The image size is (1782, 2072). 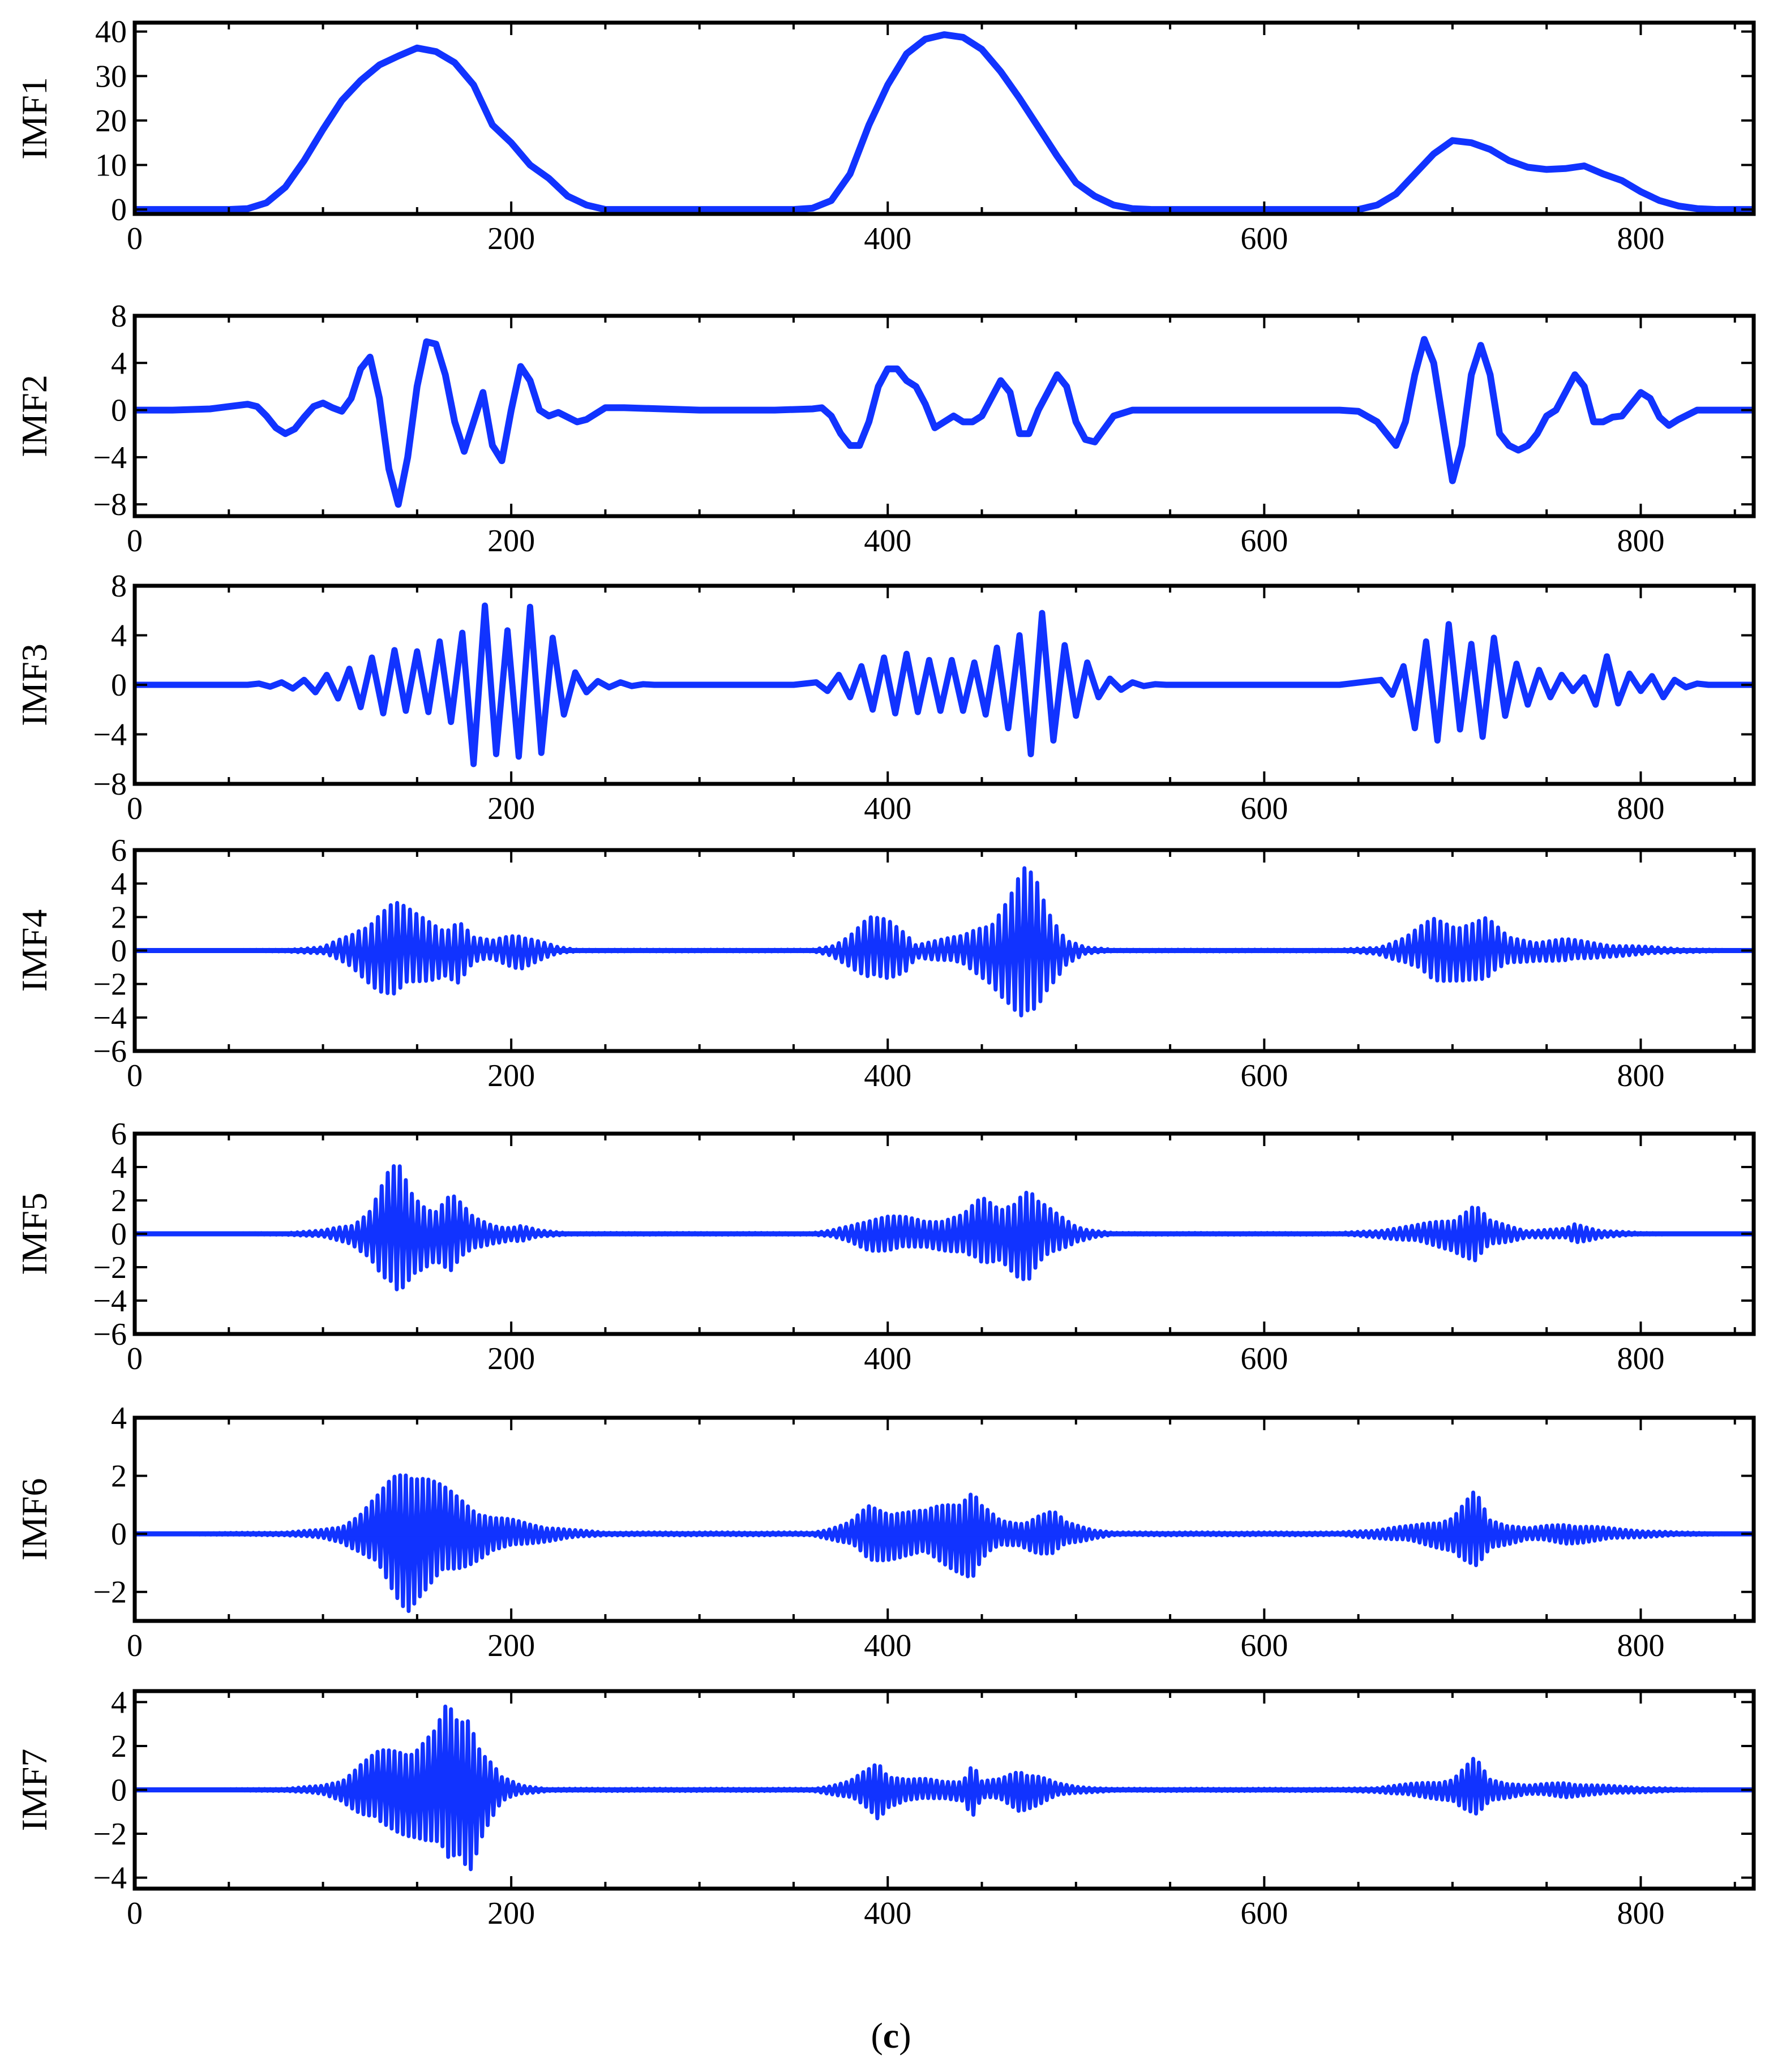 What do you see at coordinates (111, 121) in the screenshot?
I see `y-tick-label: 20` at bounding box center [111, 121].